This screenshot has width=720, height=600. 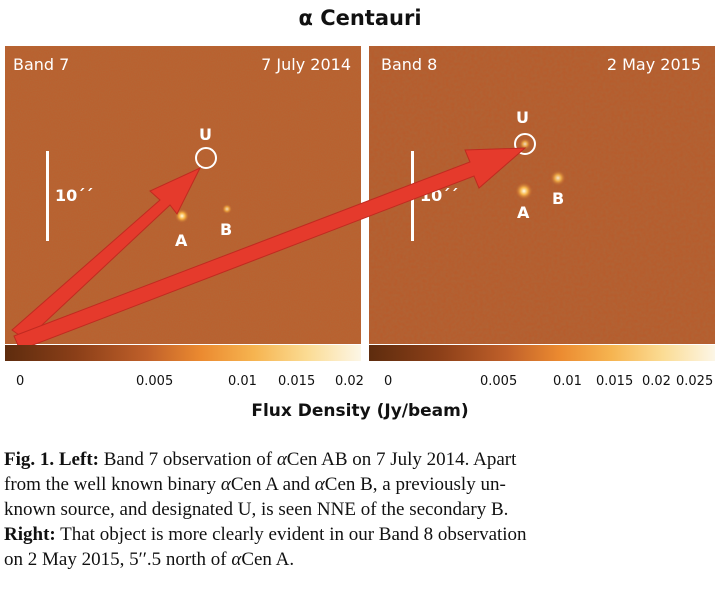 What do you see at coordinates (51, 459) in the screenshot?
I see `caption-heading: Fig. 1. Left:` at bounding box center [51, 459].